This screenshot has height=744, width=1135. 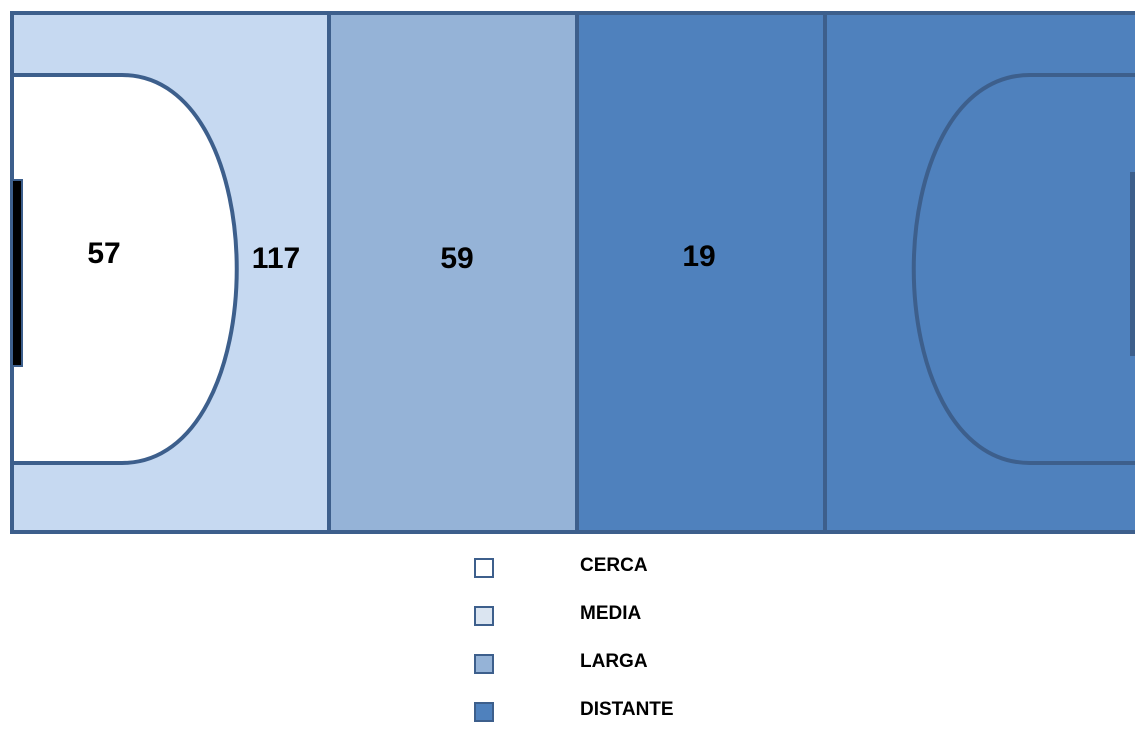 I want to click on legend-swatch-larga, so click(x=484, y=664).